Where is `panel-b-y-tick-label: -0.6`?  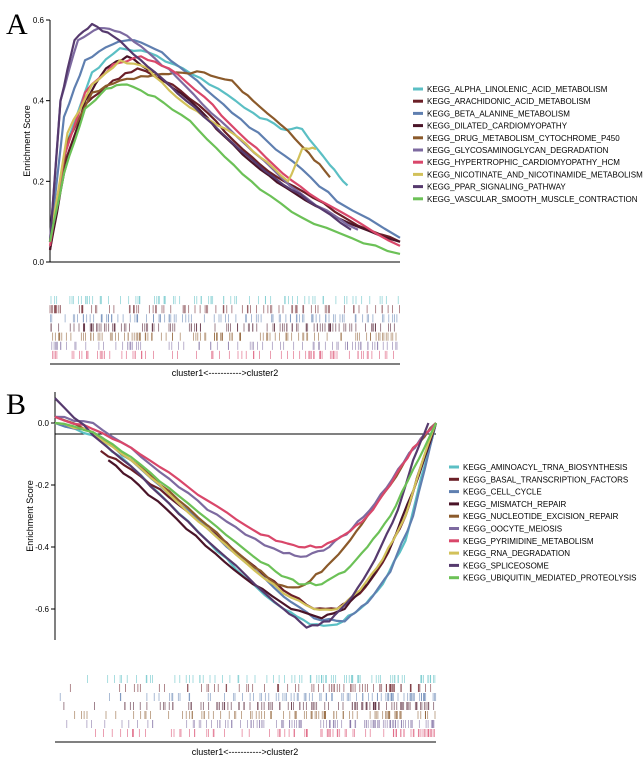
panel-b-y-tick-label: -0.6 is located at coordinates (42, 609).